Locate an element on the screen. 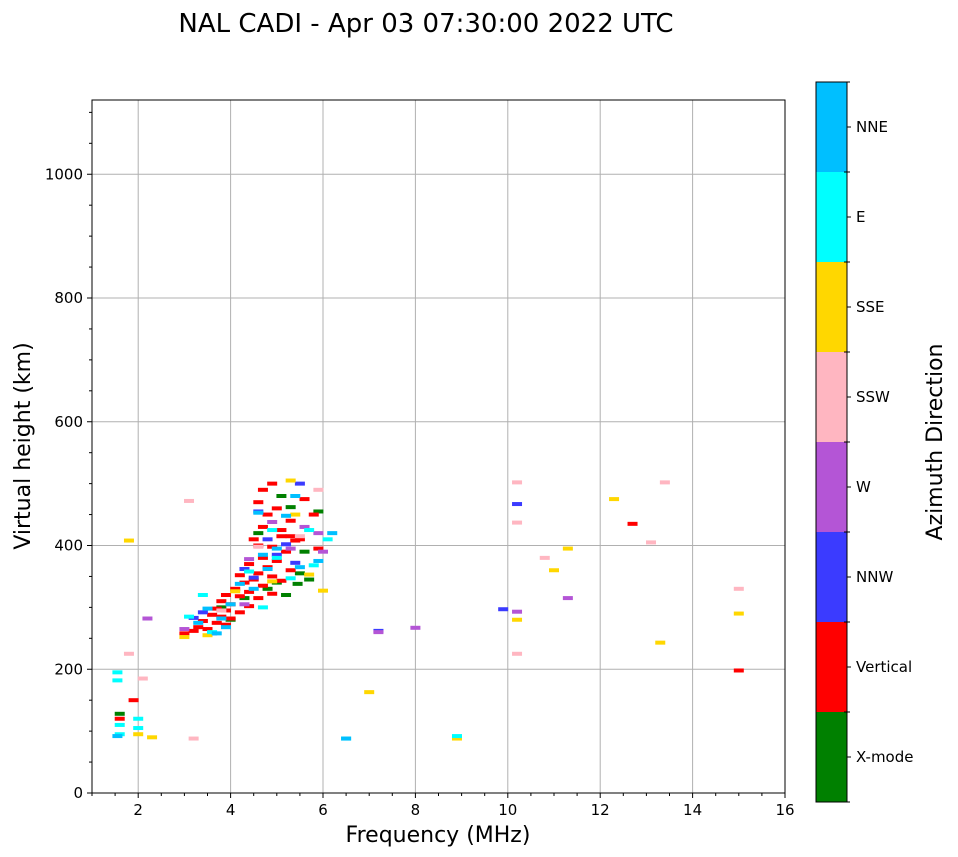  colorbar-tick-label: E is located at coordinates (860, 217).